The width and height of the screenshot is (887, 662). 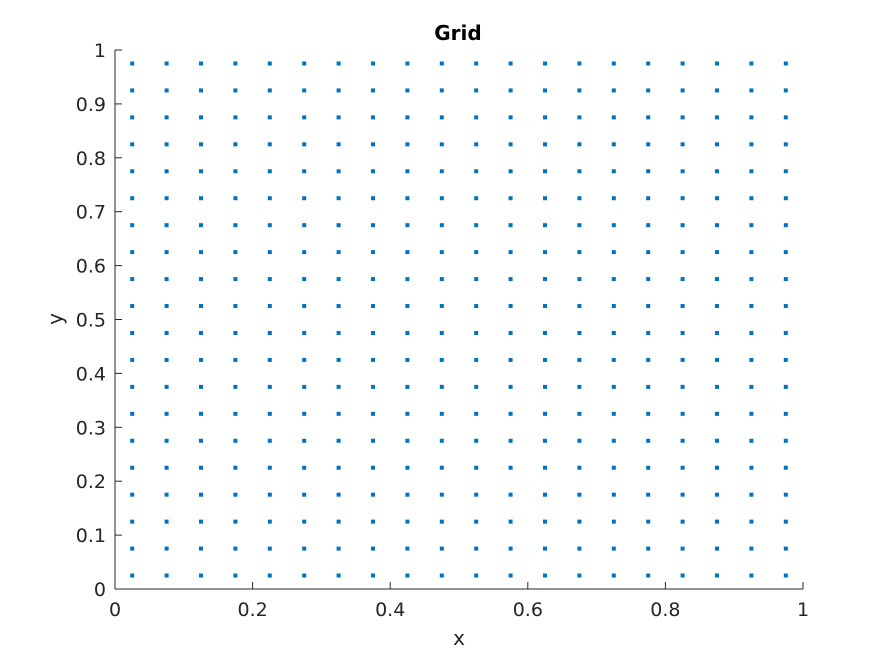 I want to click on y-tick-label: 0.8, so click(x=91, y=159).